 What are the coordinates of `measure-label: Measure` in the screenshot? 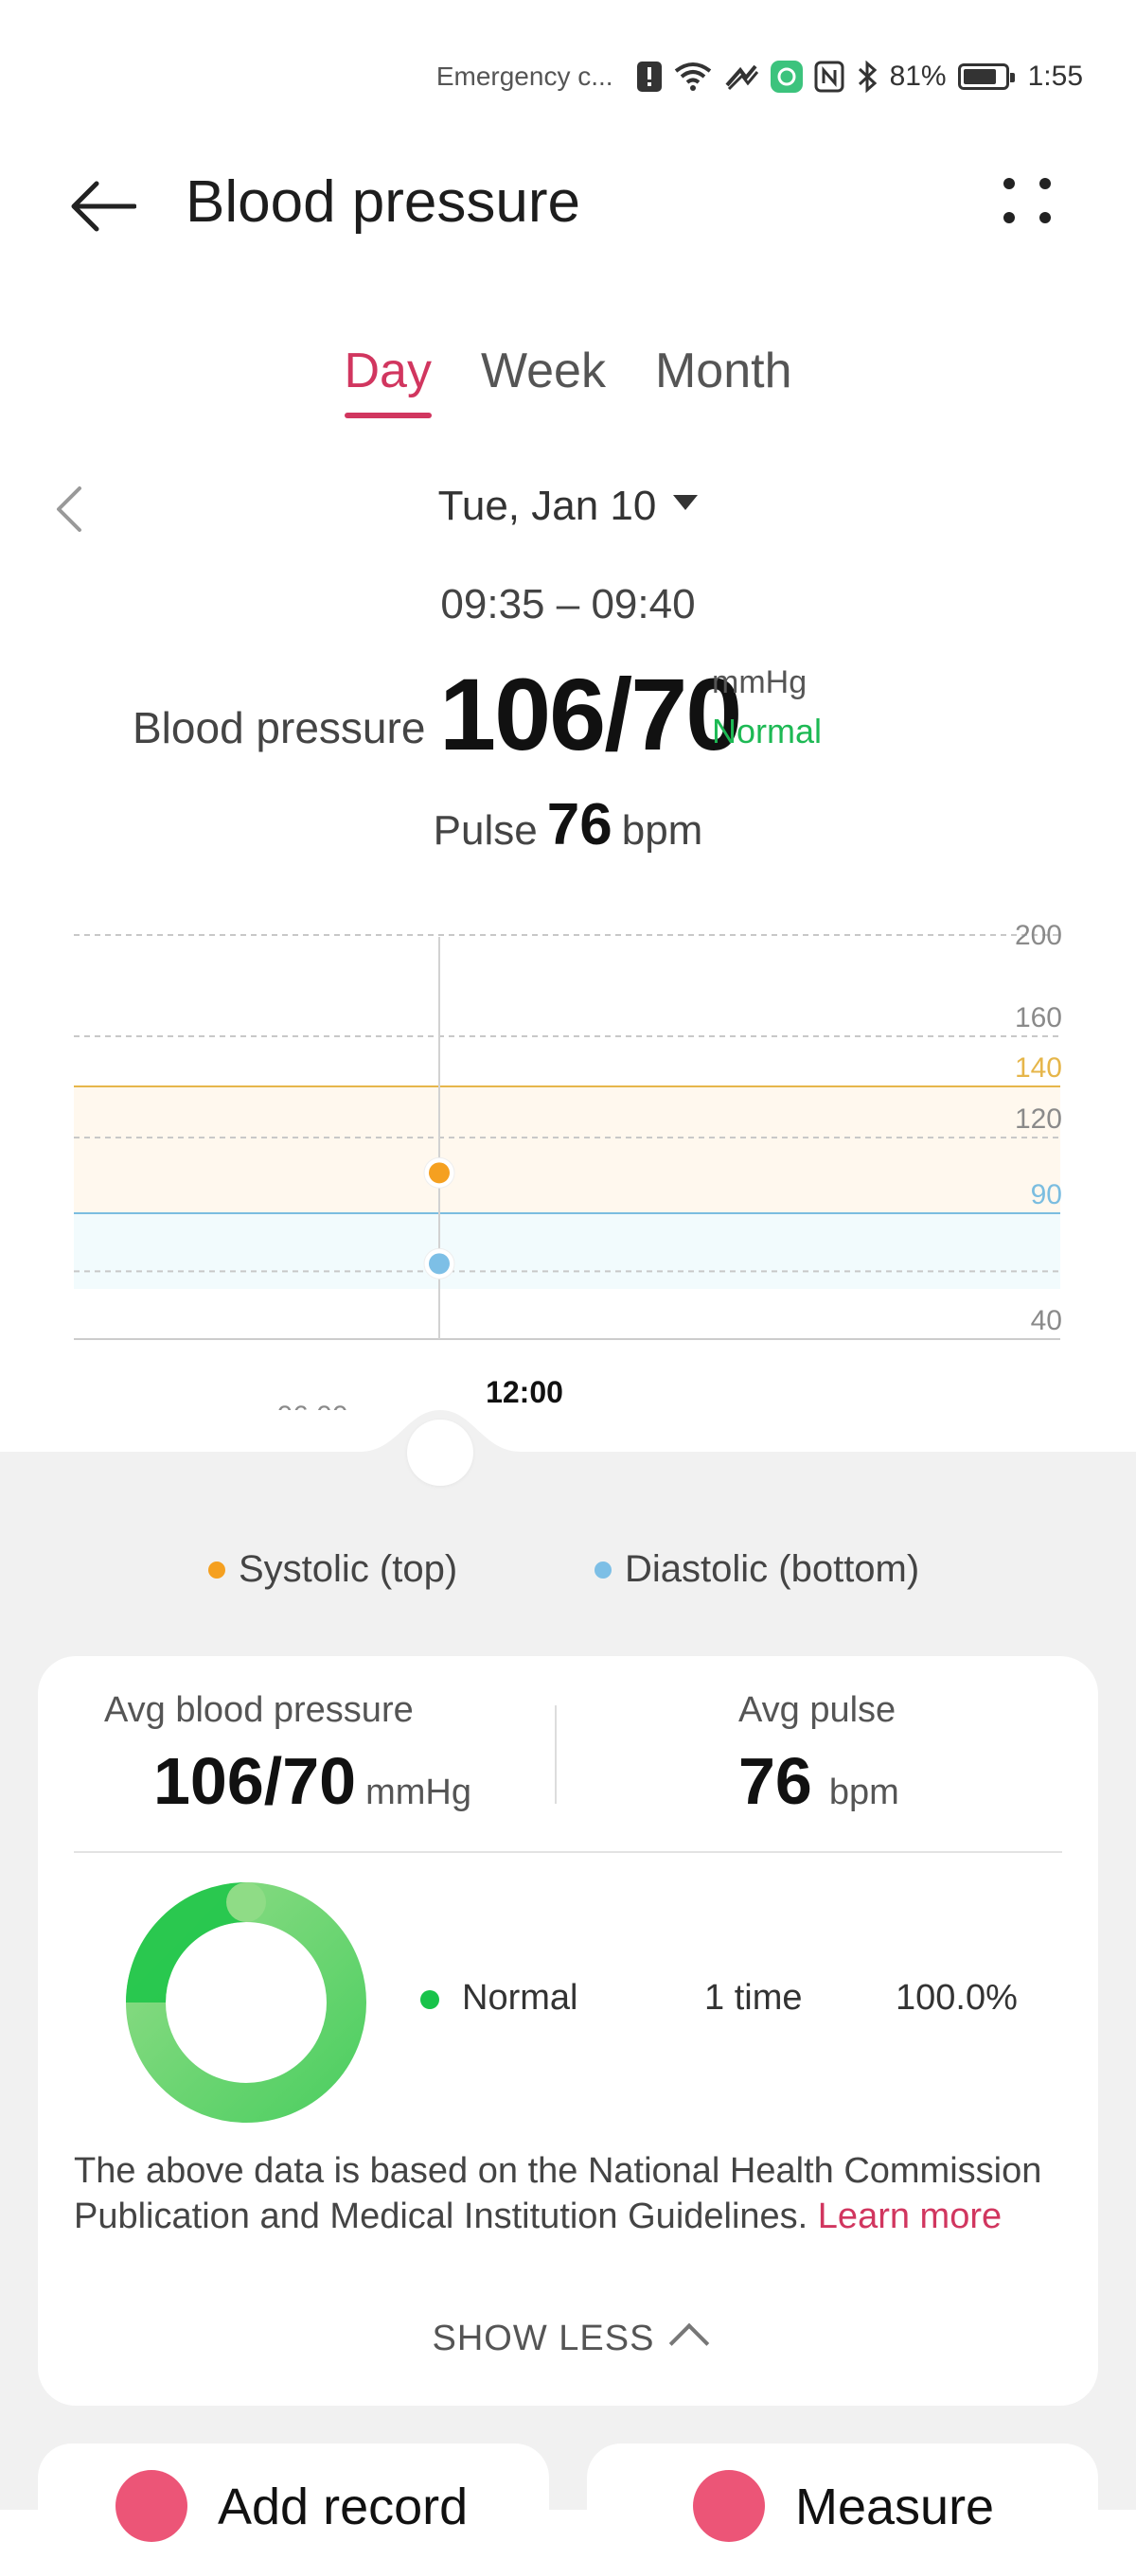 It's located at (895, 2507).